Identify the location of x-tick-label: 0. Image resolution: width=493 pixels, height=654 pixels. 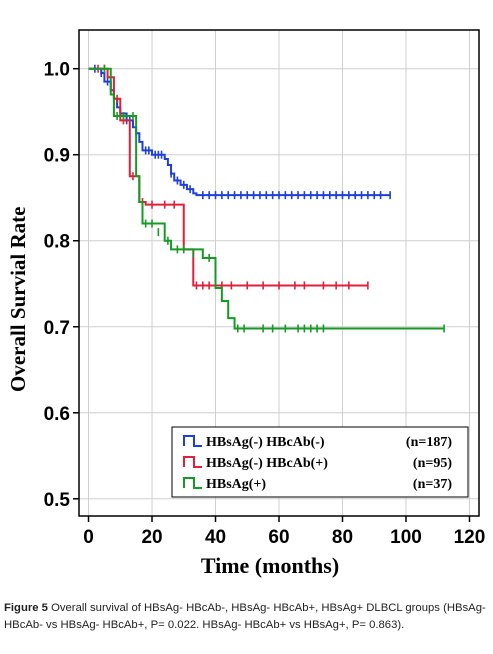
(88, 537).